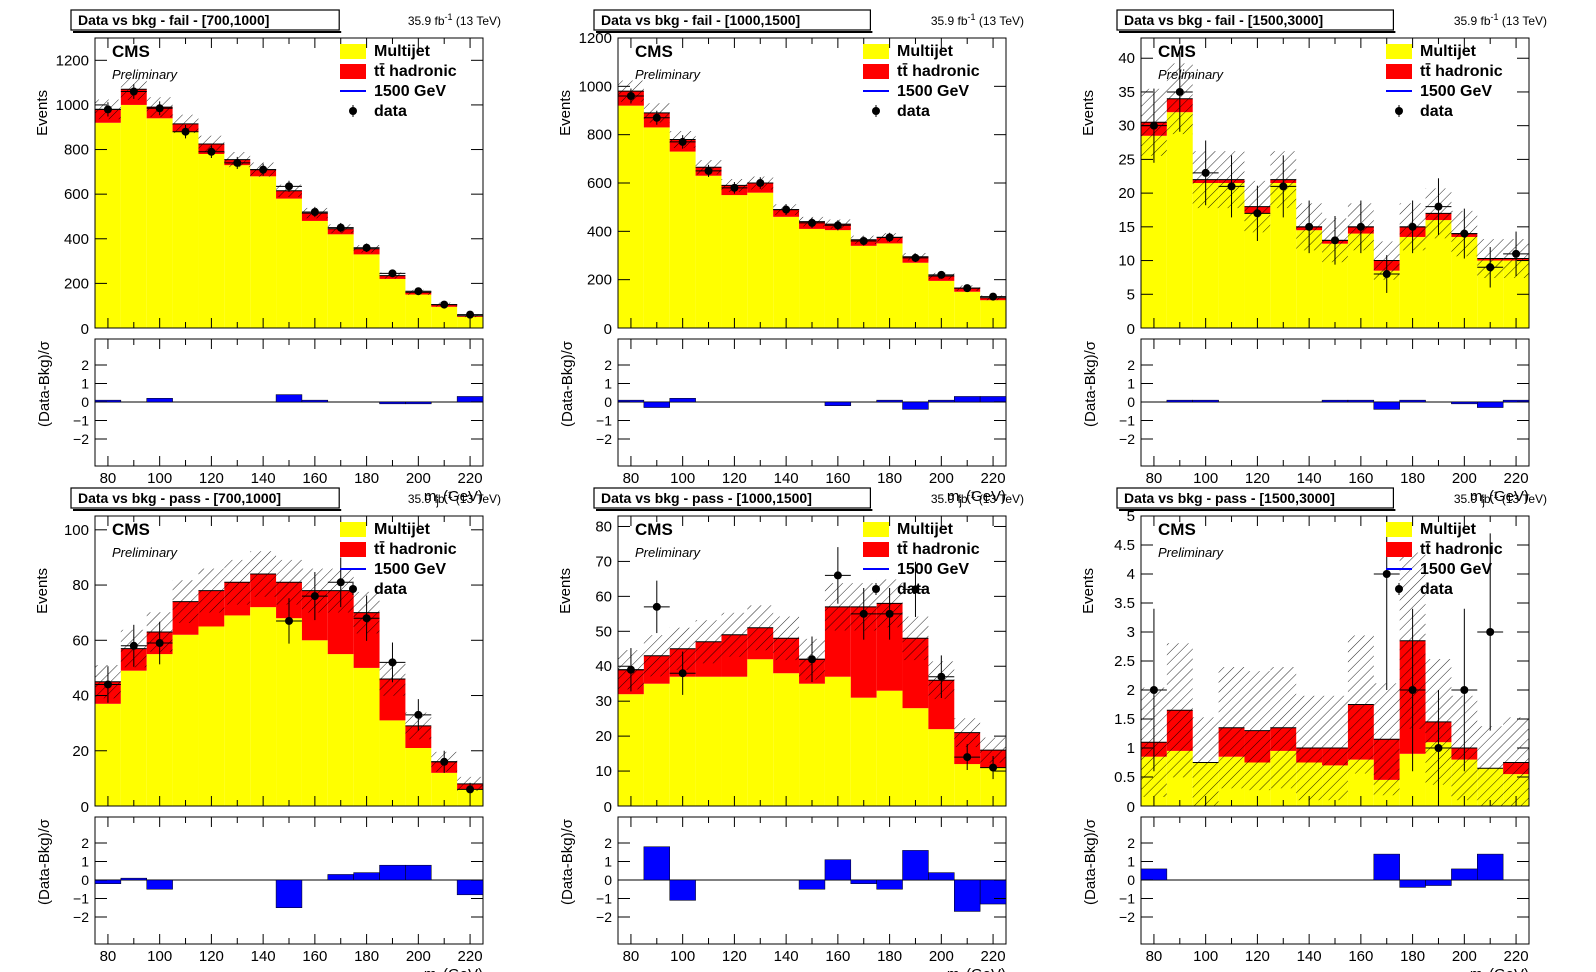 The height and width of the screenshot is (972, 1596). I want to click on x-tick-label: 200, so click(418, 956).